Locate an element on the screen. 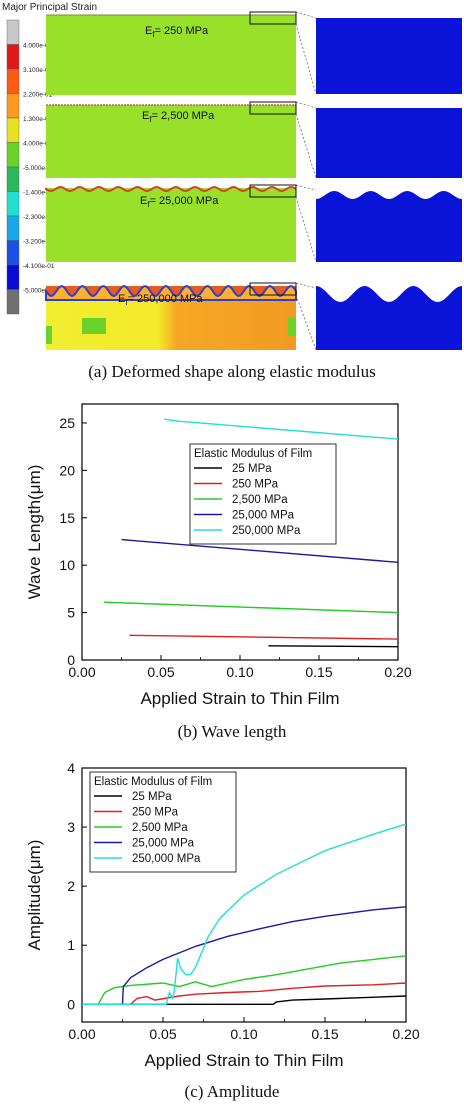 The image size is (464, 1108). legend-tick-label: -2.300e-01 is located at coordinates (39, 217).